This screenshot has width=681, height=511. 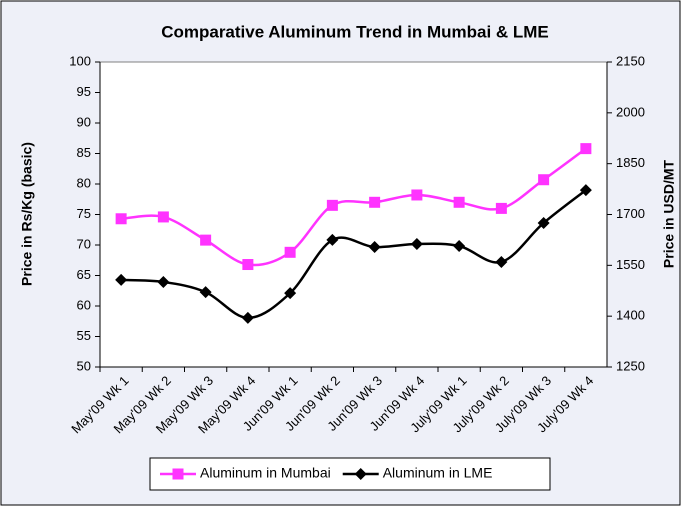 What do you see at coordinates (84, 365) in the screenshot?
I see `y-tick-label: 50` at bounding box center [84, 365].